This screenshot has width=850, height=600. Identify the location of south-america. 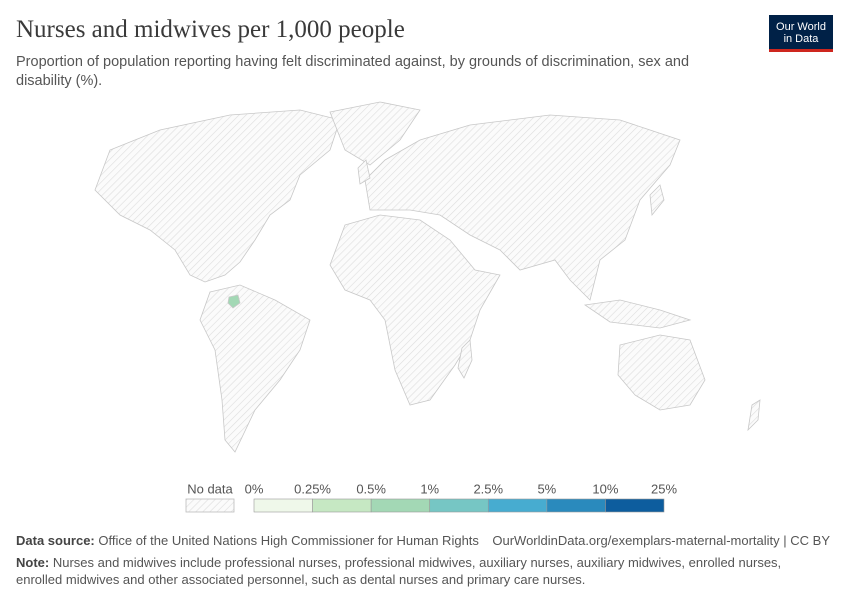
(255, 368).